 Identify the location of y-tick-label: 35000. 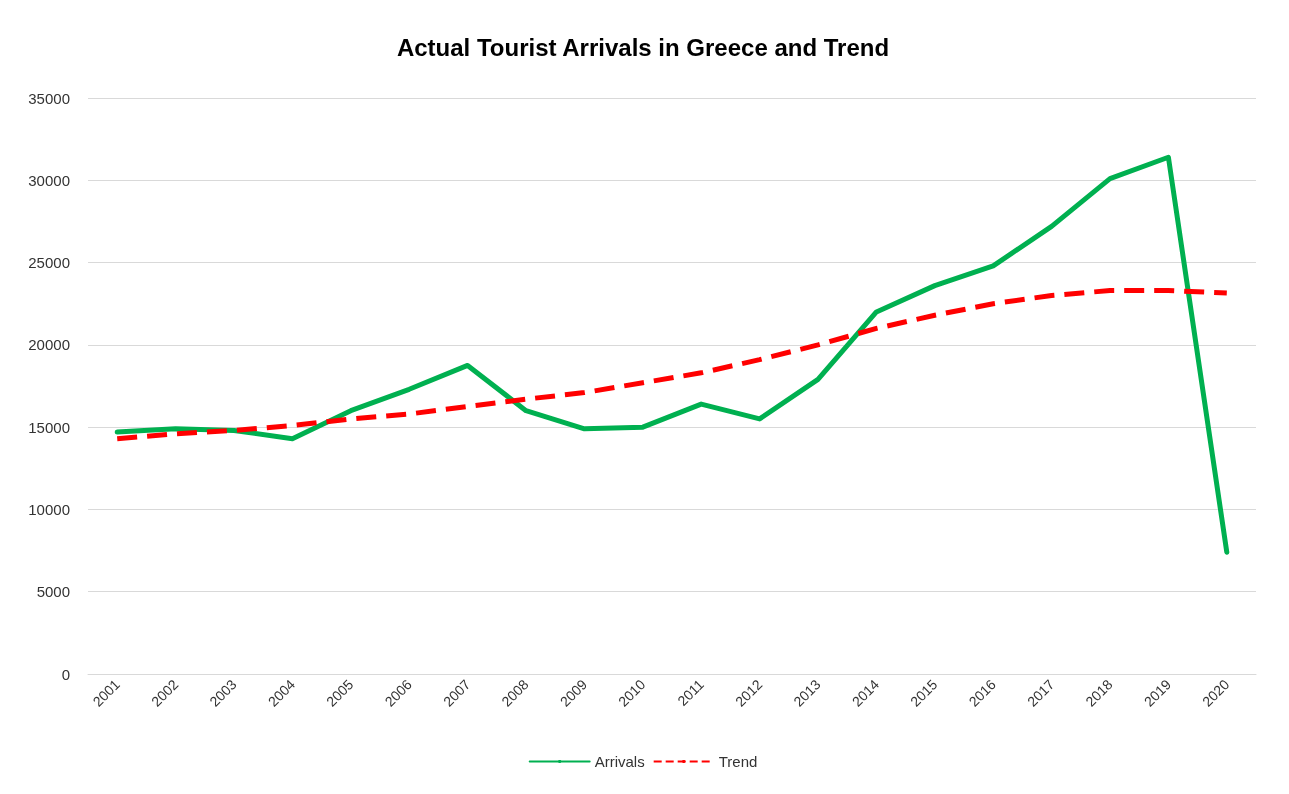
(49, 98).